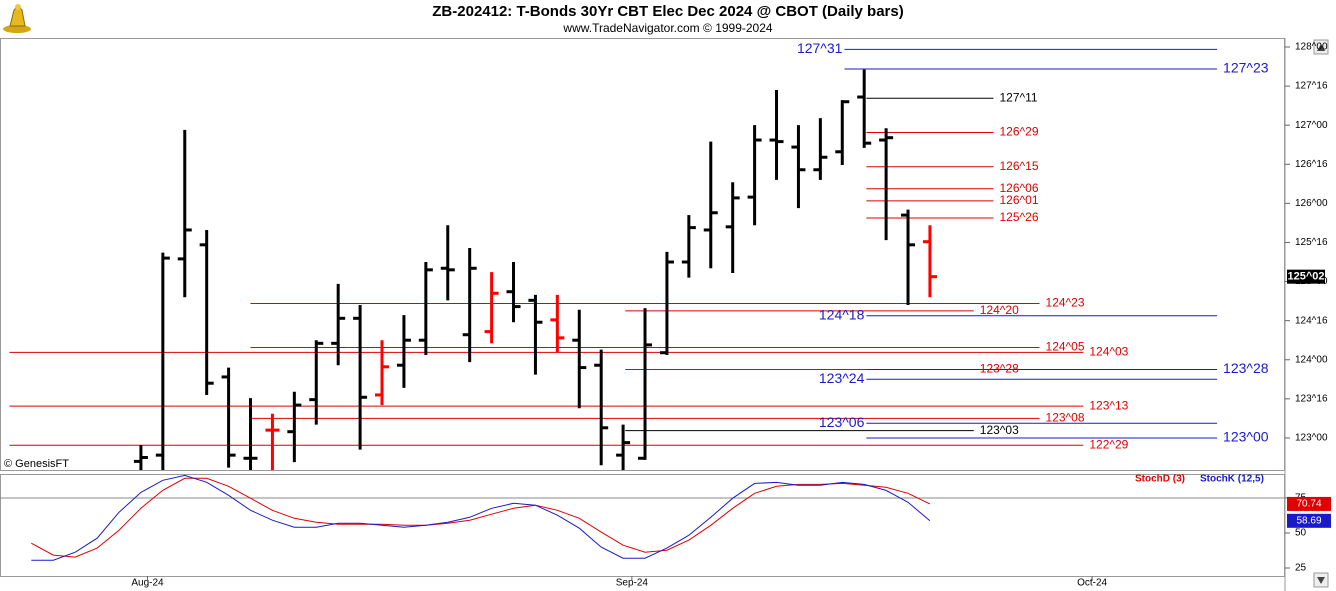 The image size is (1336, 591). What do you see at coordinates (1311, 320) in the screenshot?
I see `y-tick-label: 124^16` at bounding box center [1311, 320].